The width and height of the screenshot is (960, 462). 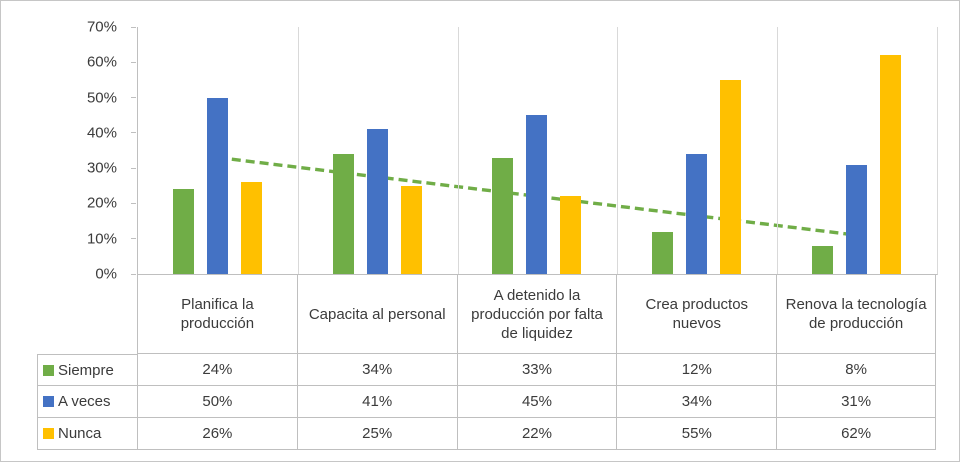 I want to click on value-cell-a-veces-cat1: 50%, so click(x=217, y=402).